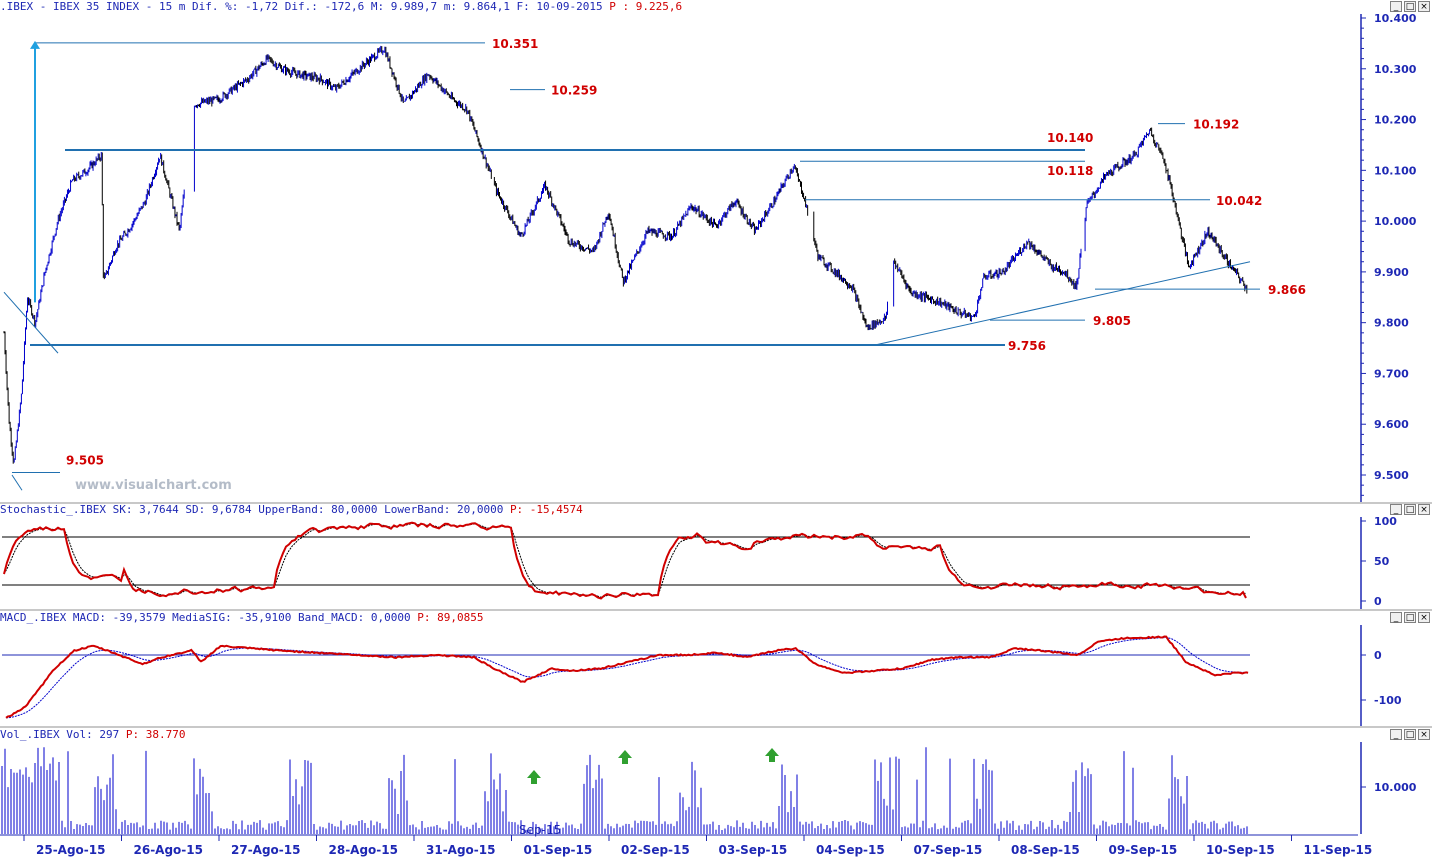  I want to click on level-label: 9.805, so click(1112, 321).